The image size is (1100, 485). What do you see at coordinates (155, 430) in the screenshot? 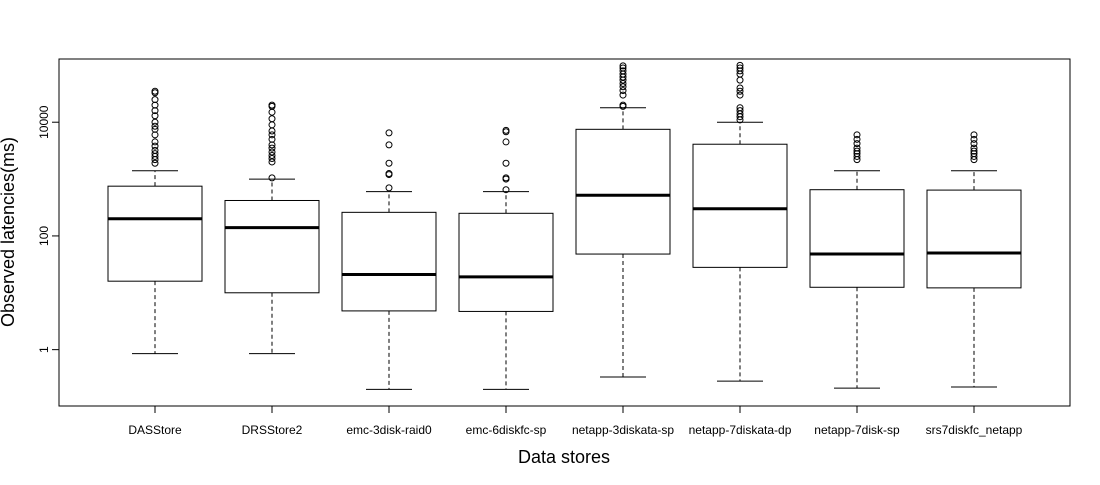
I see `x-tick-label: DASStore` at bounding box center [155, 430].